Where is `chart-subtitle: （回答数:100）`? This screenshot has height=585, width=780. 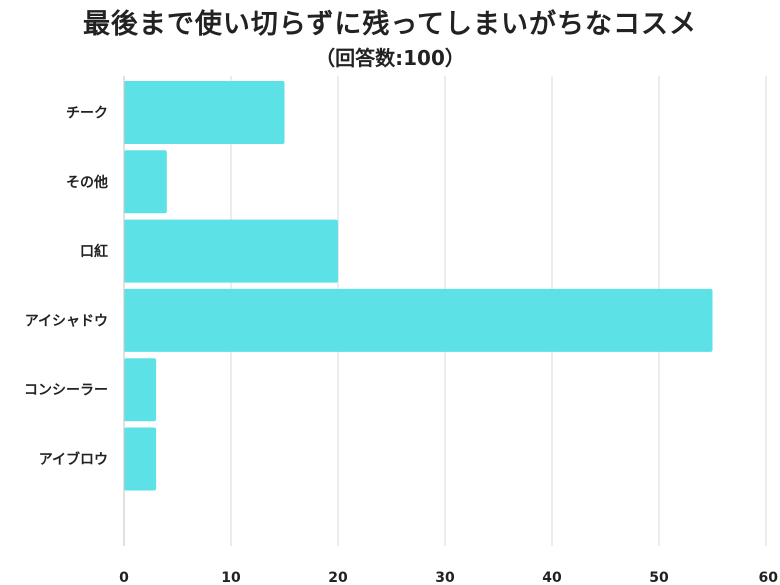
chart-subtitle: （回答数:100） is located at coordinates (390, 58).